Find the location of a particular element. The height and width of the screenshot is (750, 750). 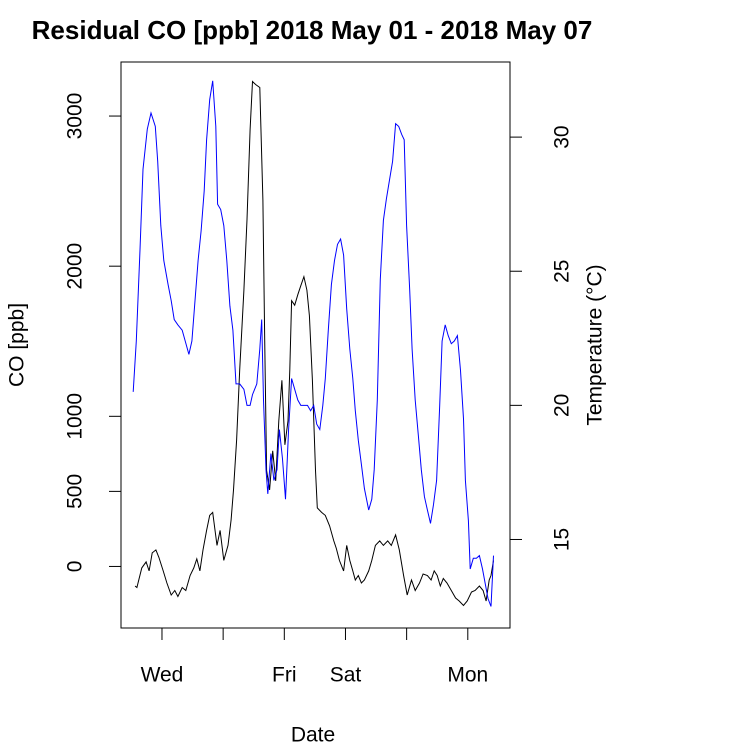

x-tick-label: Wed is located at coordinates (162, 675).